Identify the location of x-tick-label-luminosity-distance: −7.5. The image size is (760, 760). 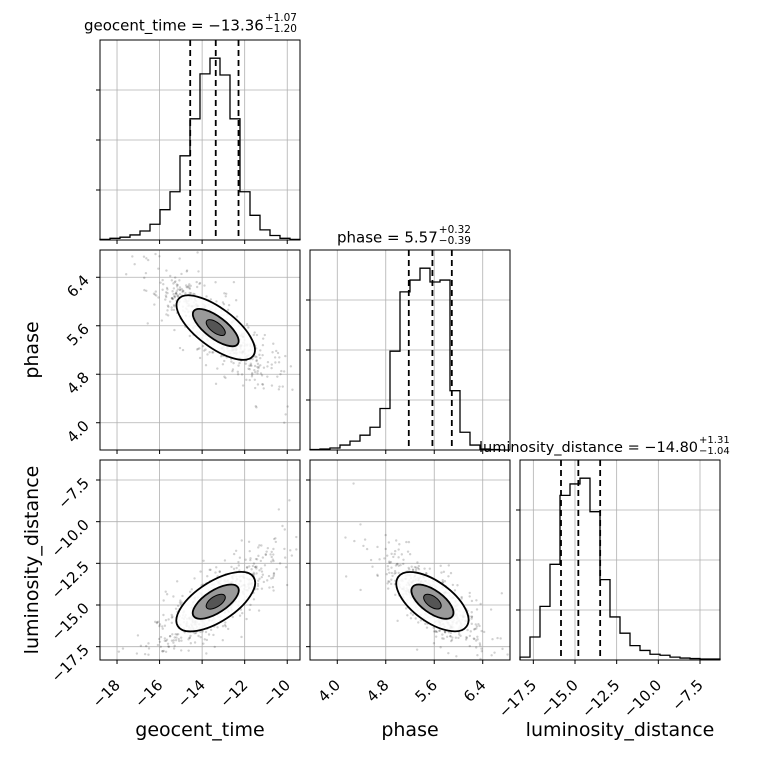
(687, 695).